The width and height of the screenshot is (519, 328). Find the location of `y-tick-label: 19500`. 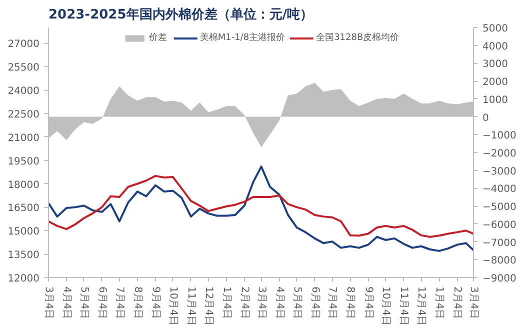

y-tick-label: 19500 is located at coordinates (24, 162).